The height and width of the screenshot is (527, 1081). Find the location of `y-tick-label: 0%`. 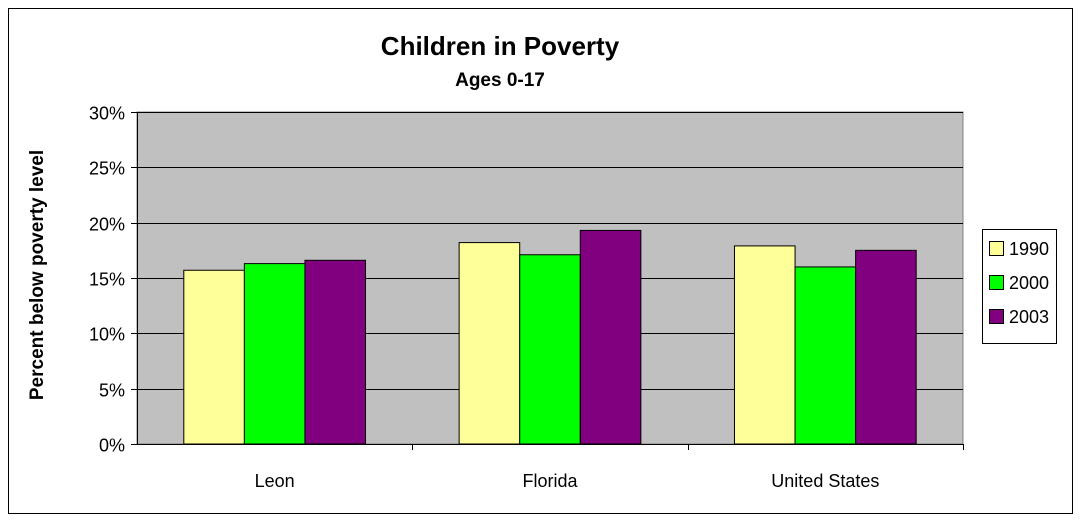

y-tick-label: 0% is located at coordinates (112, 446).